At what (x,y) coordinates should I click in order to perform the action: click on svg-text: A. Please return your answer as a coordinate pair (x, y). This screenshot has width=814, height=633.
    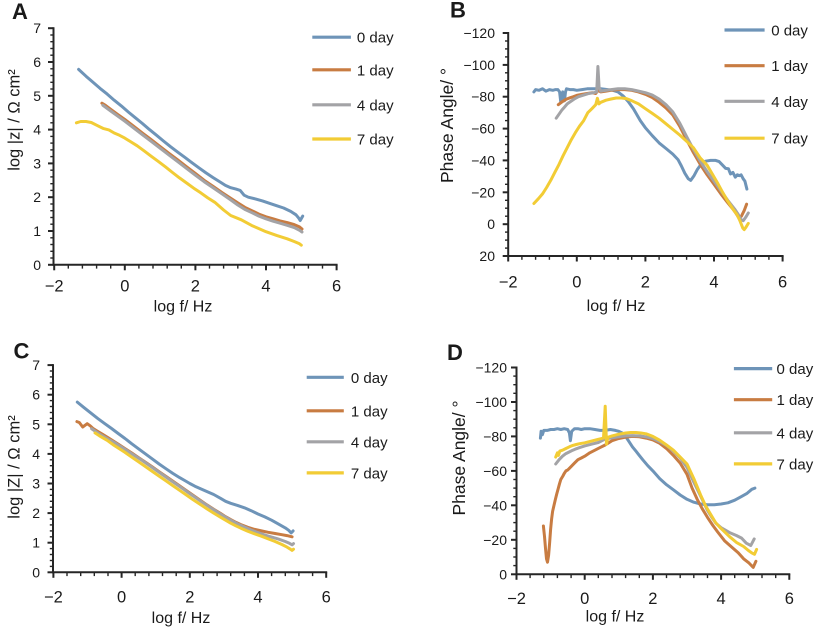
    Looking at the image, I should click on (20, 12).